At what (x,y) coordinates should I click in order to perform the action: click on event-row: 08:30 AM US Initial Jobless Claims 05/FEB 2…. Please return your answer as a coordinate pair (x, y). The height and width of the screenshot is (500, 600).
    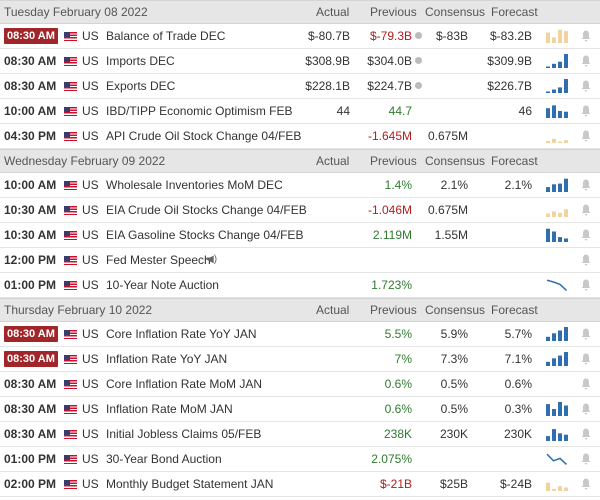
    Looking at the image, I should click on (300, 434).